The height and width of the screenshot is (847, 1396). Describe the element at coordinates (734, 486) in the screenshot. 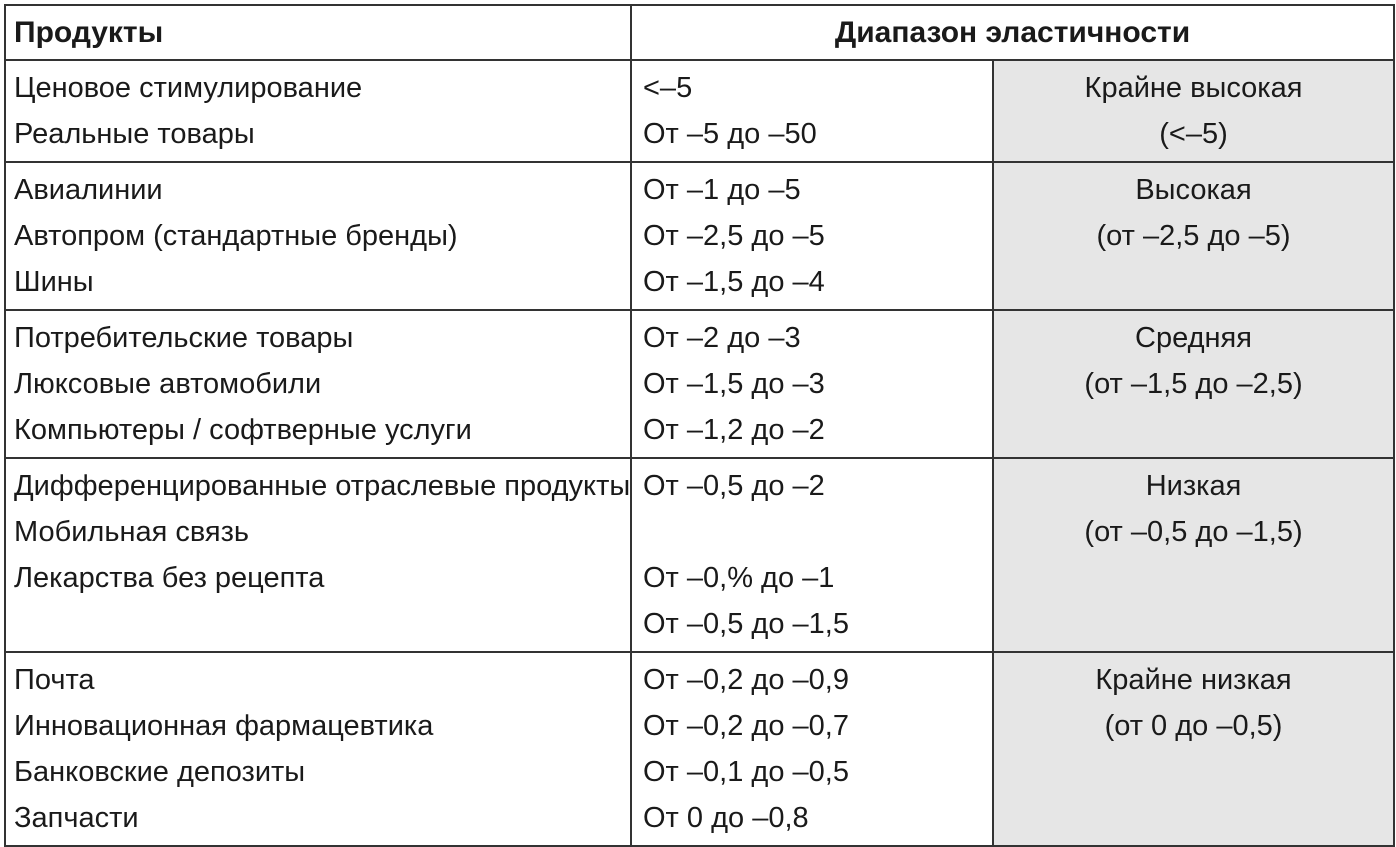

I see `product-range: От –0,5 до –2` at that location.